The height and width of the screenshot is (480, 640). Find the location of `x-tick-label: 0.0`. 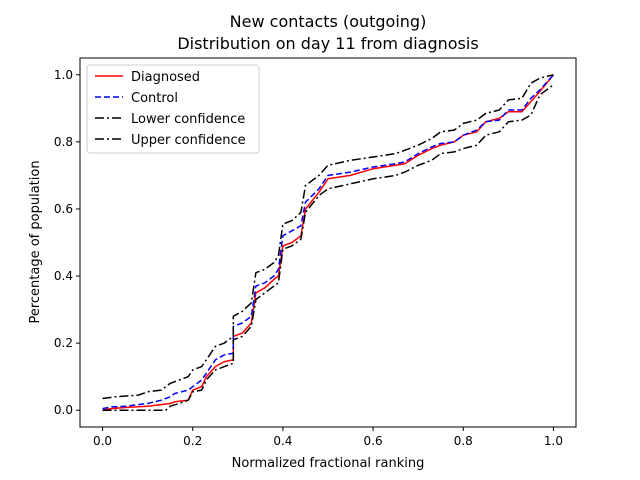

x-tick-label: 0.0 is located at coordinates (102, 441).